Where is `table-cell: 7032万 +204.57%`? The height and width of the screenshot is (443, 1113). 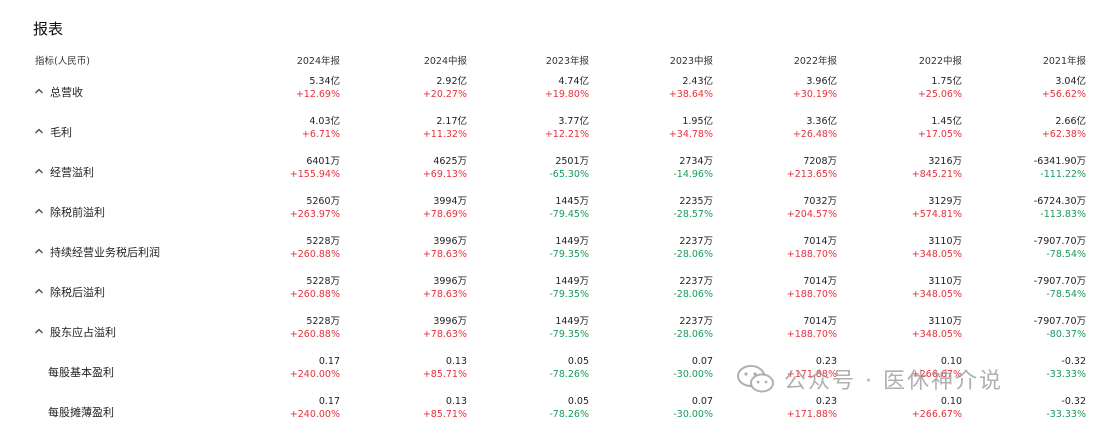
table-cell: 7032万 +204.57% is located at coordinates (812, 208).